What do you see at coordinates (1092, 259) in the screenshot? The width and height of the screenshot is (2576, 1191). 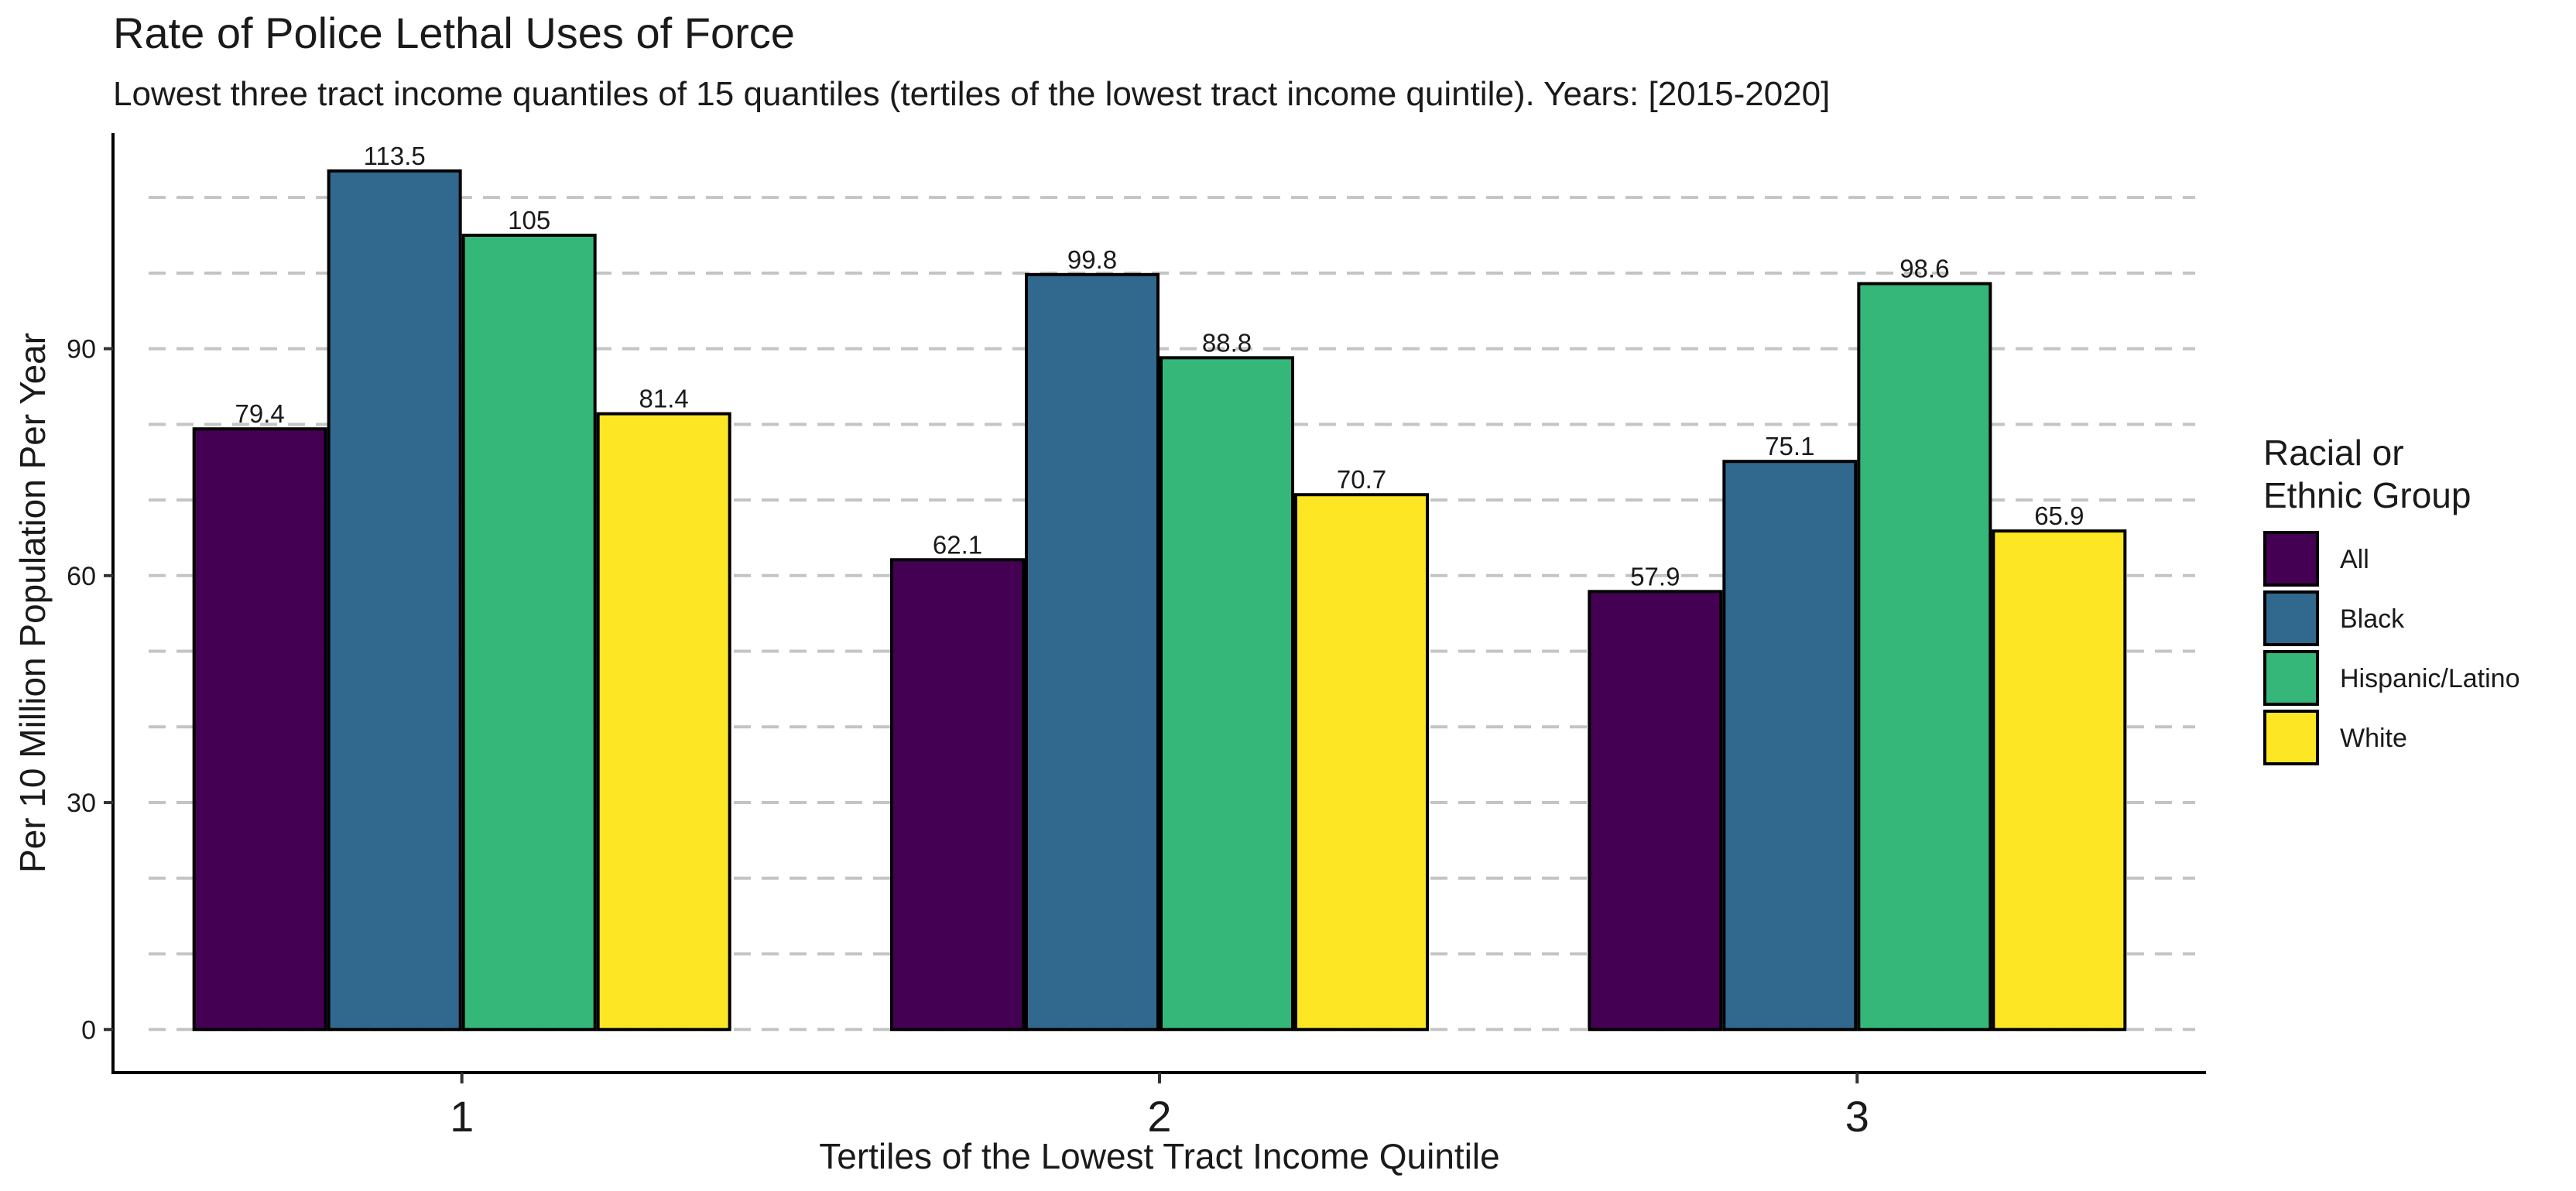 I see `bar-value-label: 99.8` at bounding box center [1092, 259].